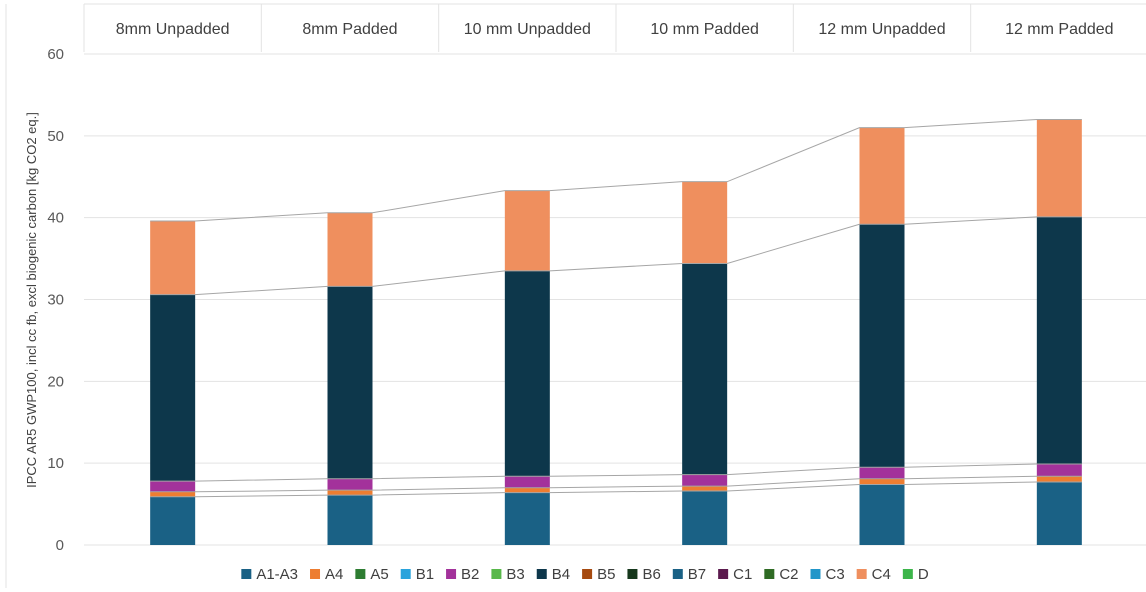  Describe the element at coordinates (277, 574) in the screenshot. I see `legend-label: A1-A3` at that location.